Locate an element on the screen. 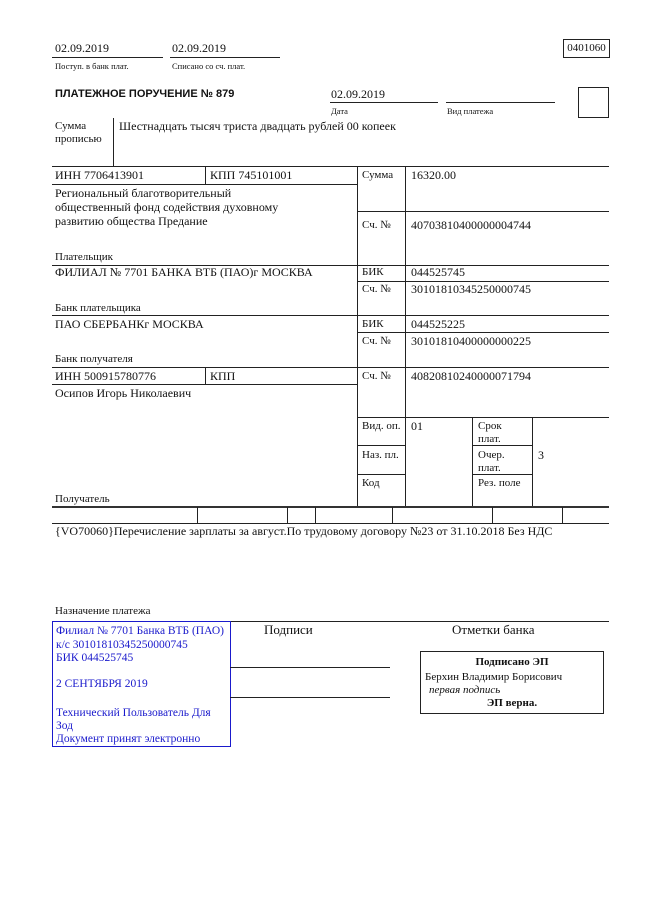 The height and width of the screenshot is (919, 660). form-code: 0401060 is located at coordinates (586, 48).